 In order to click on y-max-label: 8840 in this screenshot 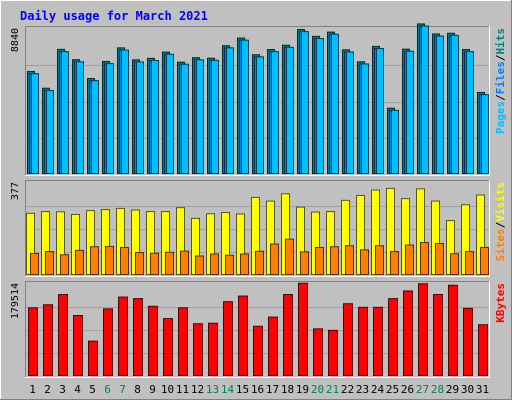, I will do `click(15, 40)`.